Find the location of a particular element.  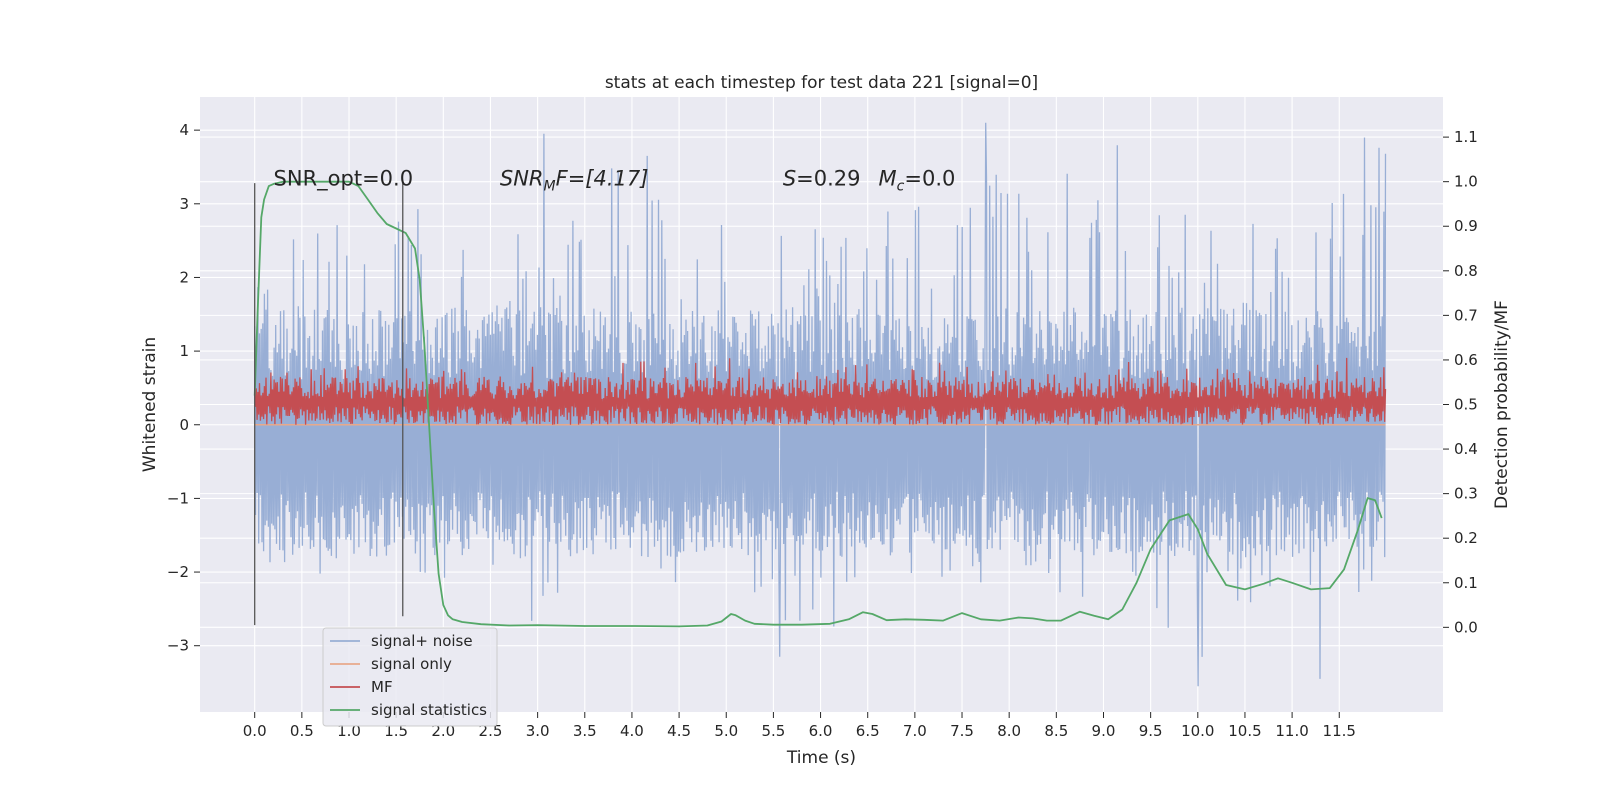

annotation-mc-sub: c is located at coordinates (901, 186).